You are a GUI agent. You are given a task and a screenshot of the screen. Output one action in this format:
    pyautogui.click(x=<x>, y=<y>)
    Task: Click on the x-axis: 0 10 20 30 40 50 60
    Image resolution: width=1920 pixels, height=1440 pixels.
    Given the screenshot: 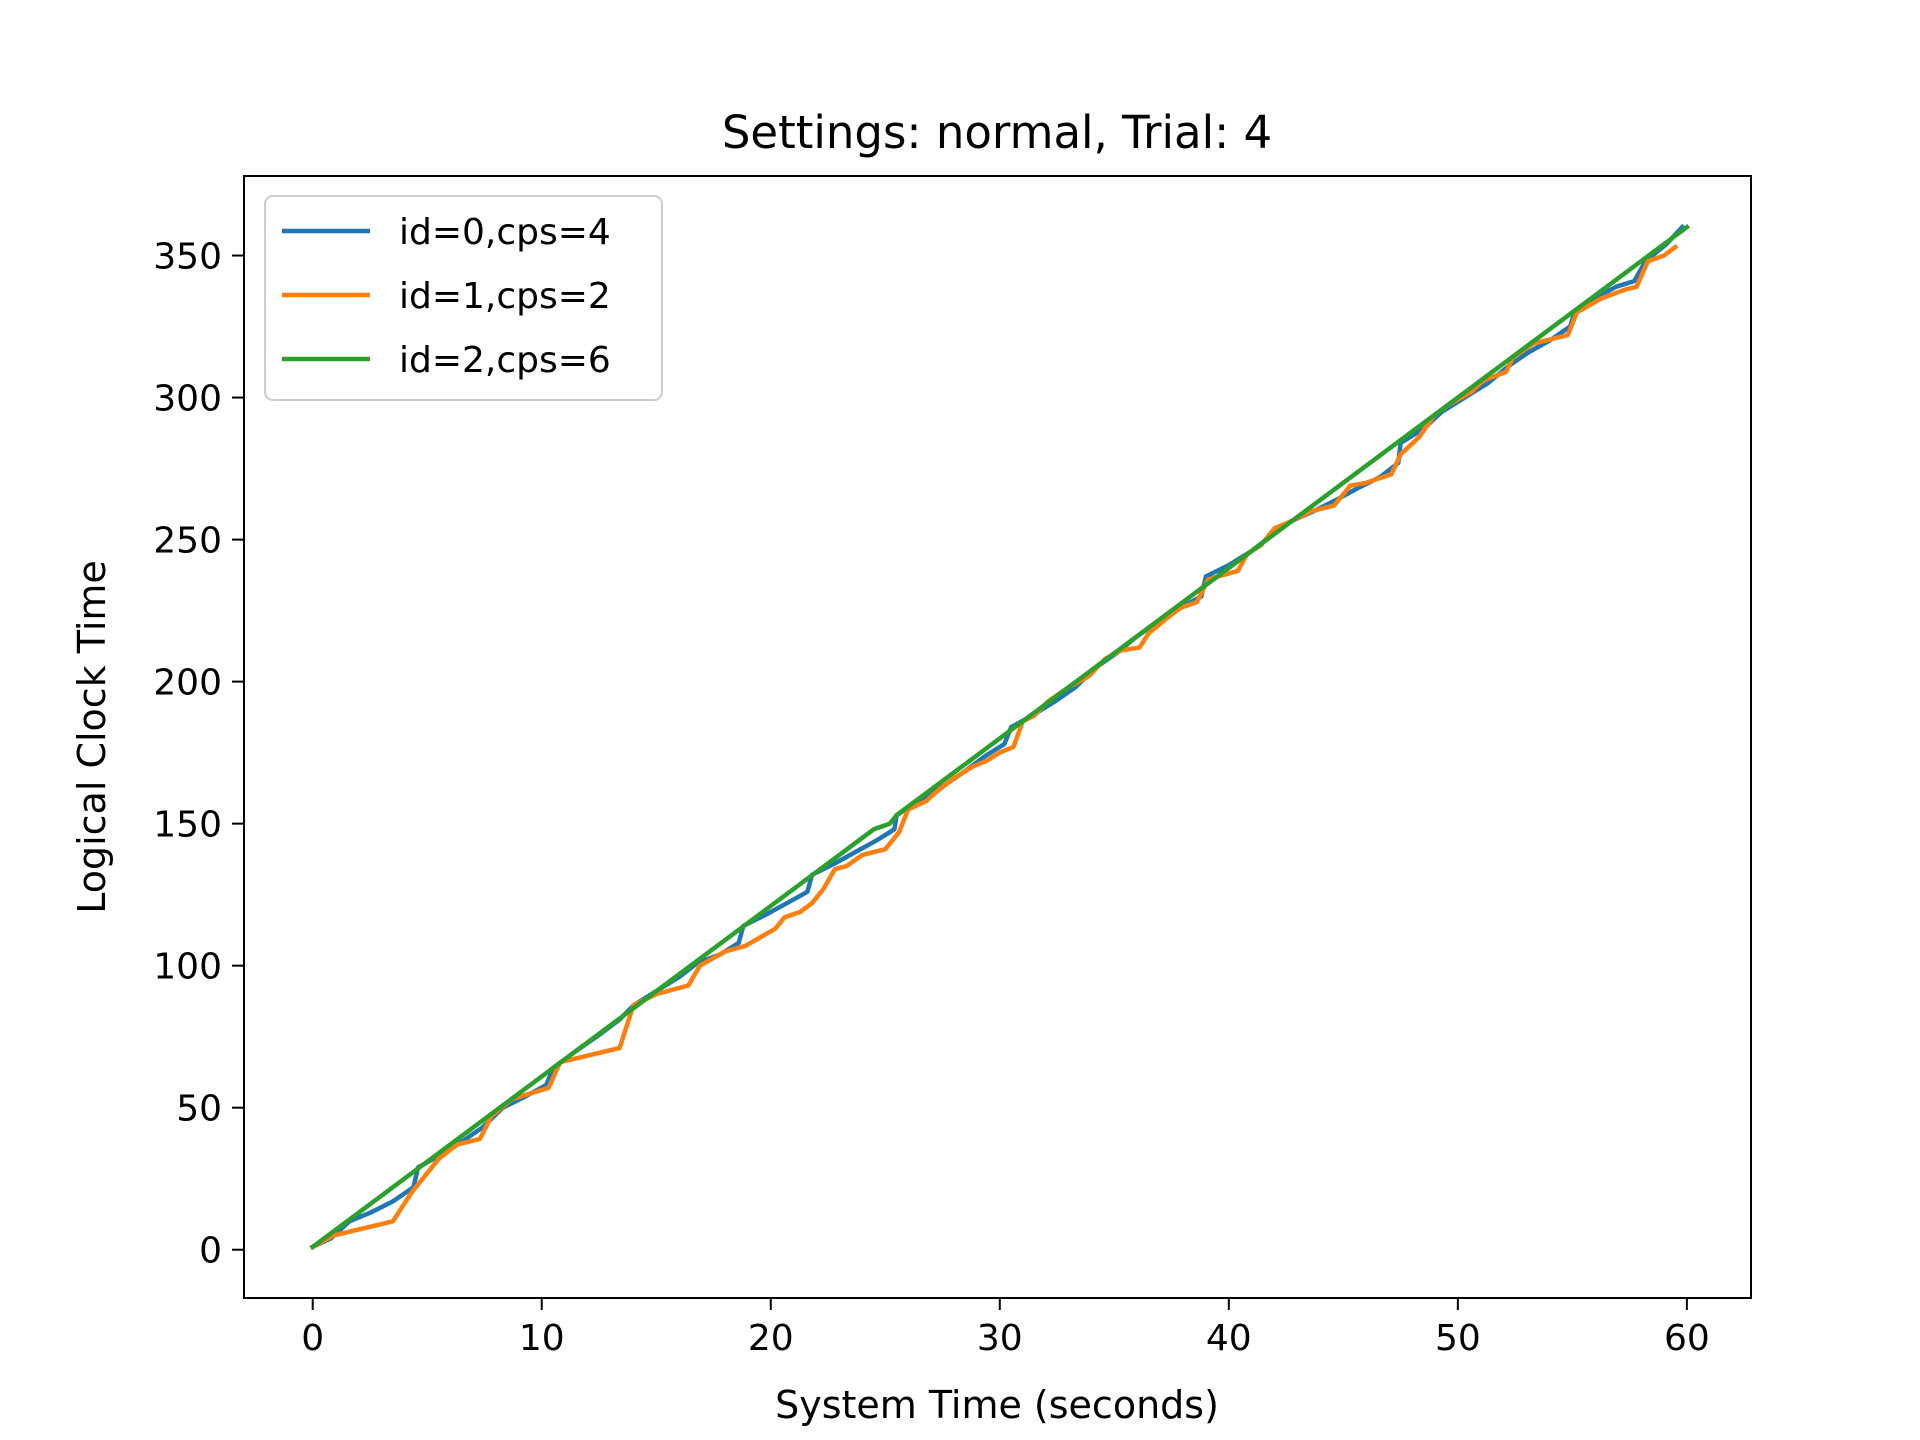 What is the action you would take?
    pyautogui.click(x=1005, y=1328)
    